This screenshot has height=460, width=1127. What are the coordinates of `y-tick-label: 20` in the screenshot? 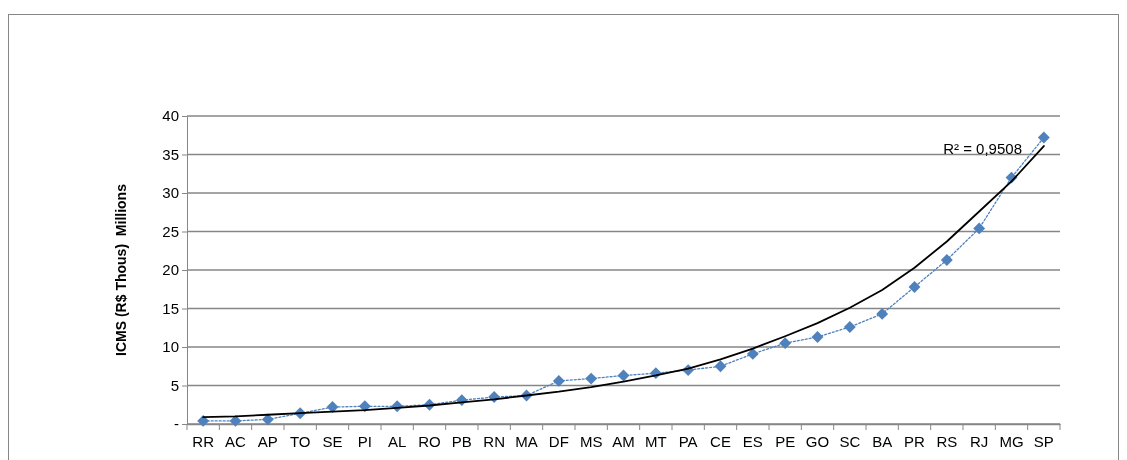 It's located at (170, 270).